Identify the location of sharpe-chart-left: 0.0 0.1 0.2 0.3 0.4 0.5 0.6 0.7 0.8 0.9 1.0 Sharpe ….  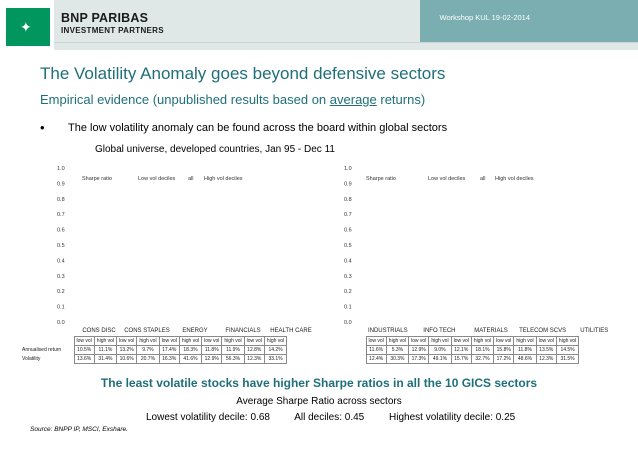
(184, 250).